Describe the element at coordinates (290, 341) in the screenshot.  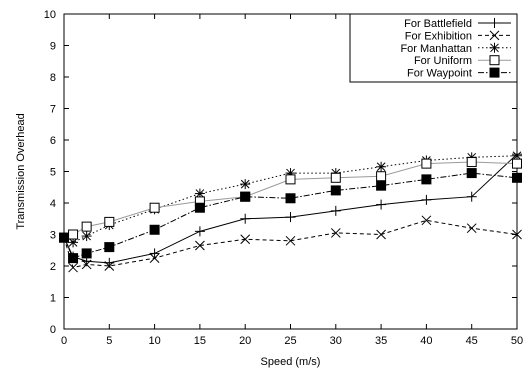
I see `x-tick-label: 25` at that location.